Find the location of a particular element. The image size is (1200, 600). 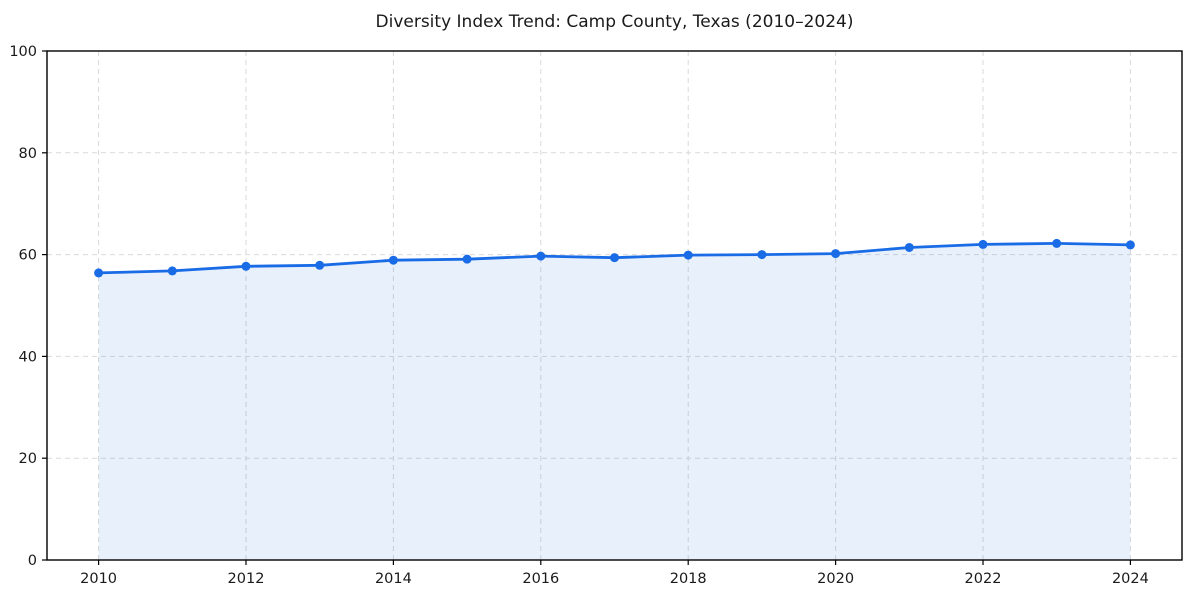

x-tick-label: 2022 is located at coordinates (983, 579).